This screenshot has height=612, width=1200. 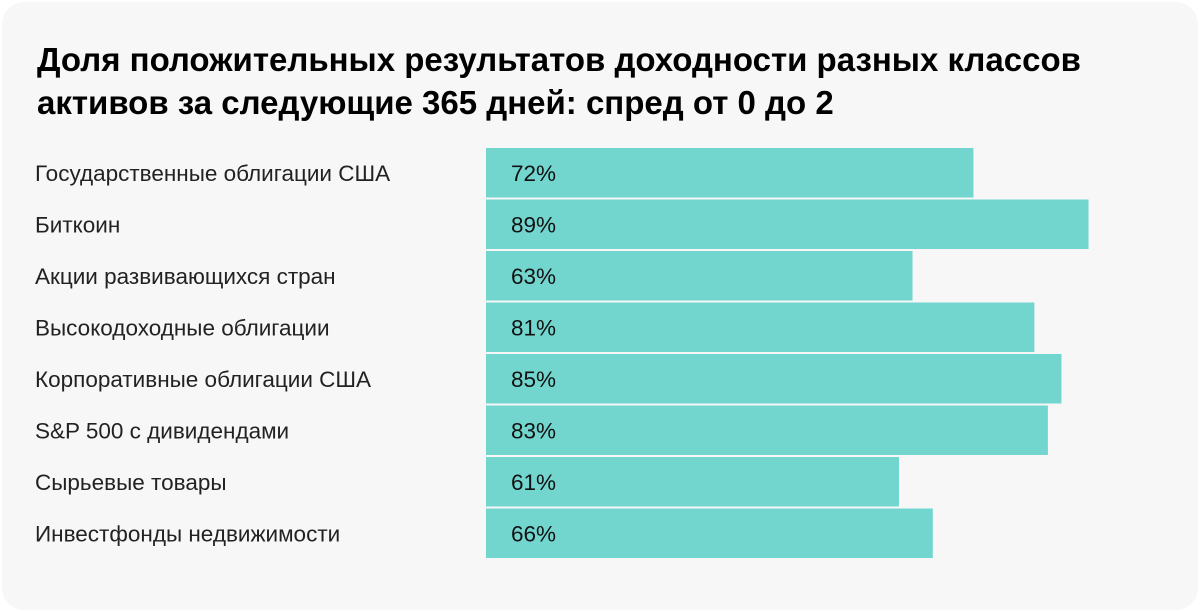 What do you see at coordinates (533, 276) in the screenshot?
I see `value-label: 63%` at bounding box center [533, 276].